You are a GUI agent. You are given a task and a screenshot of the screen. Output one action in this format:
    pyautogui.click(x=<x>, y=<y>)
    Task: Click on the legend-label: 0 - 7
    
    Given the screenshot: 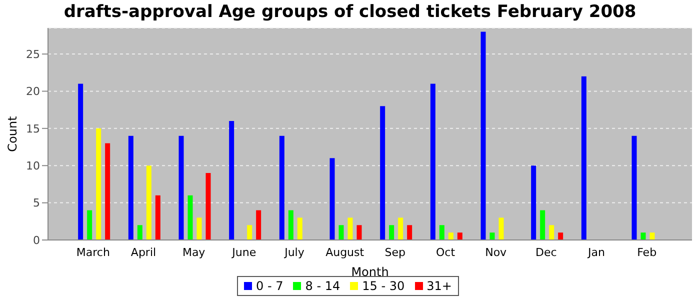 What is the action you would take?
    pyautogui.click(x=269, y=286)
    